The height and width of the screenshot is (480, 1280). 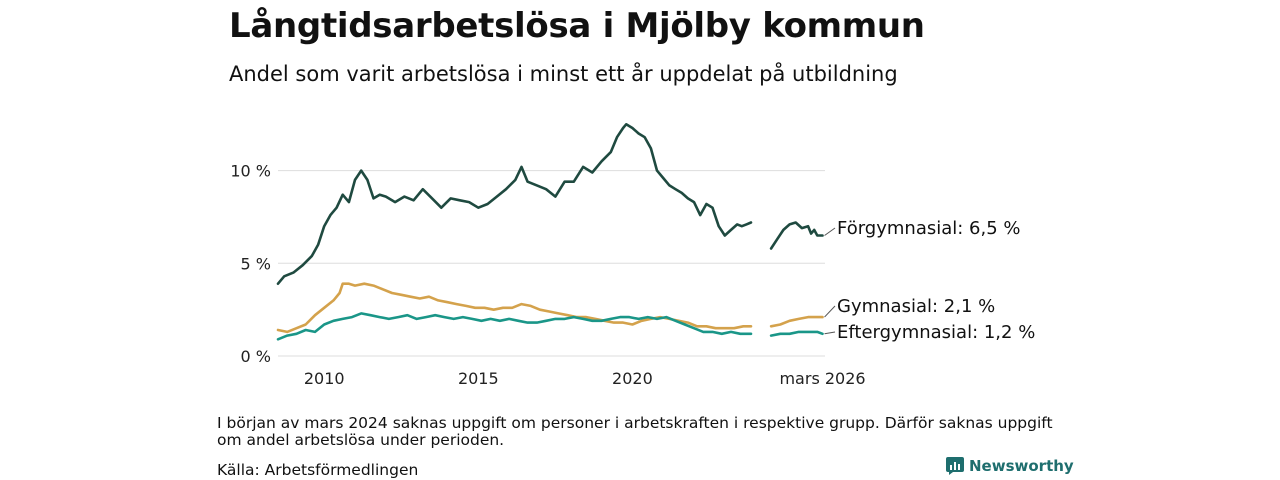 What do you see at coordinates (936, 332) in the screenshot?
I see `series-label-eftergymnasial: Eftergymnasial: 1,2 %` at bounding box center [936, 332].